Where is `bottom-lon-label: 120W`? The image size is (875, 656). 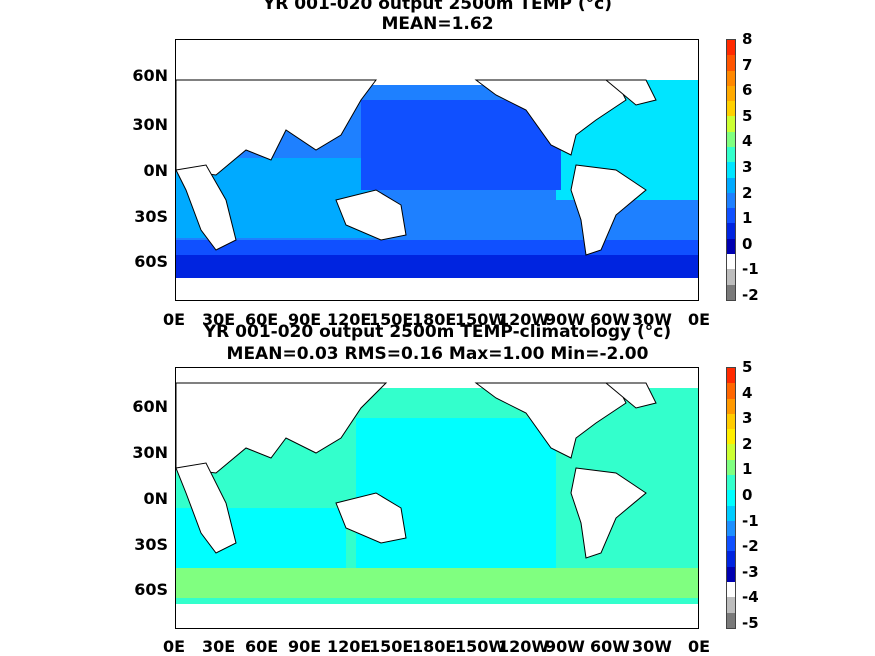 bottom-lon-label: 120W is located at coordinates (524, 646).